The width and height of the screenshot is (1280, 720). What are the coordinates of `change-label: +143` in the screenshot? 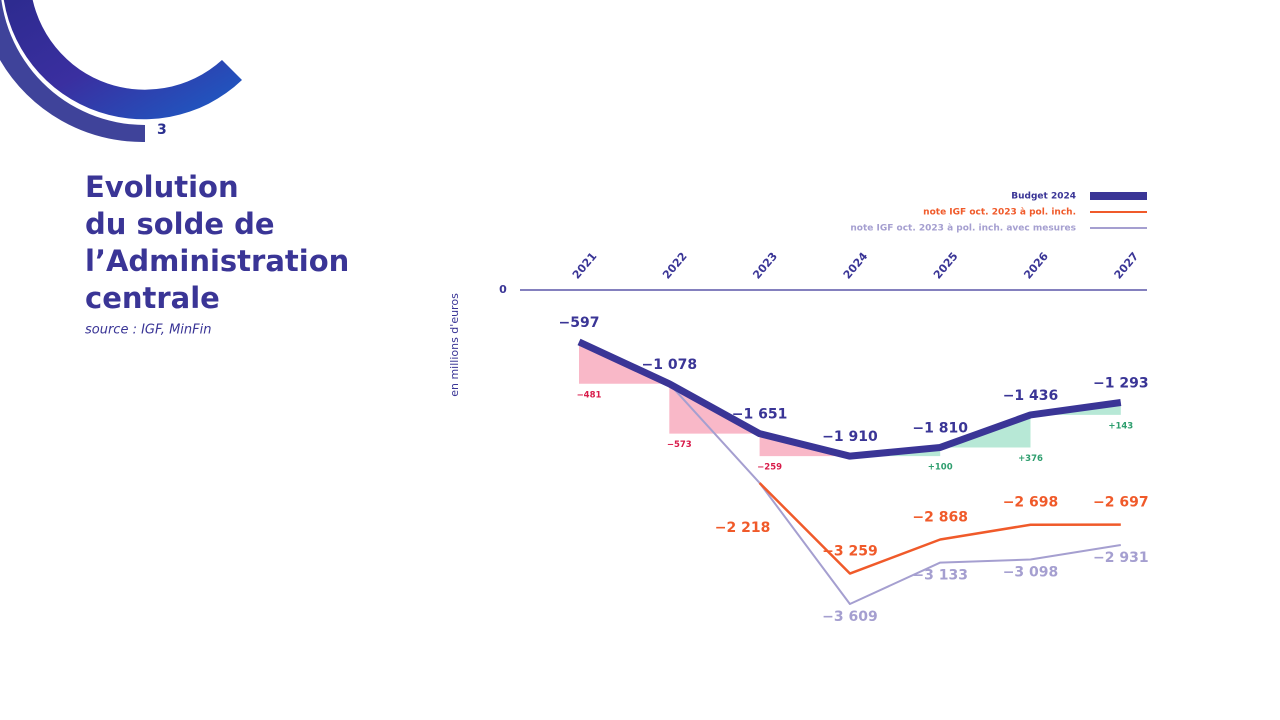 It's located at (1120, 426).